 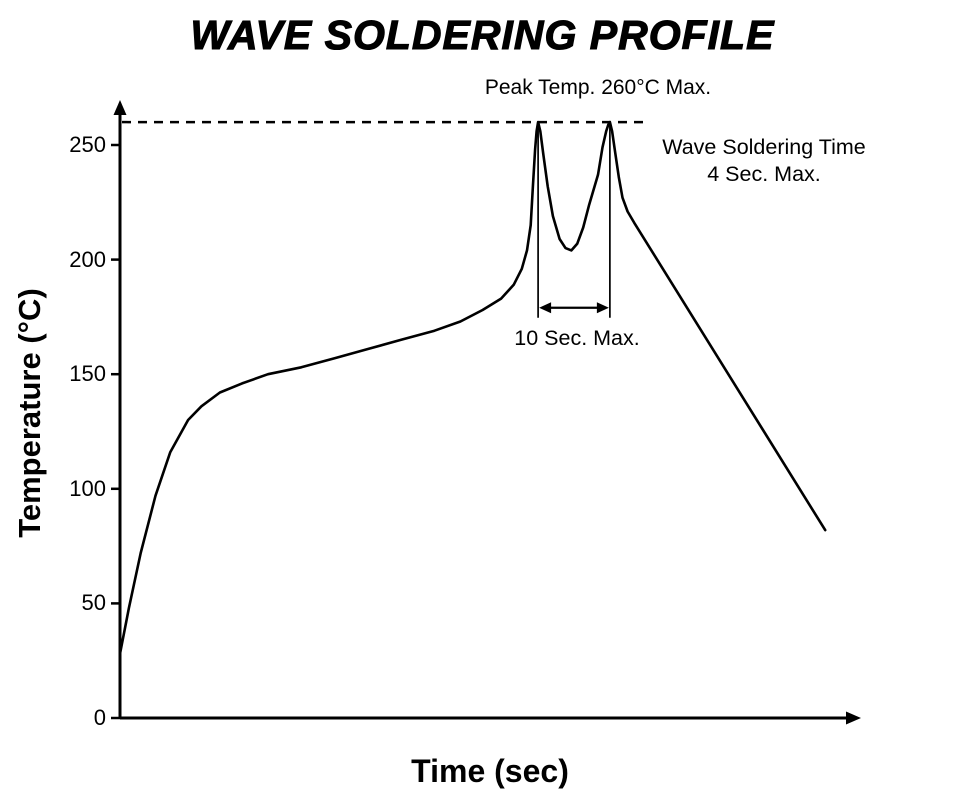 I want to click on y-tick-label: 100, so click(x=87, y=488).